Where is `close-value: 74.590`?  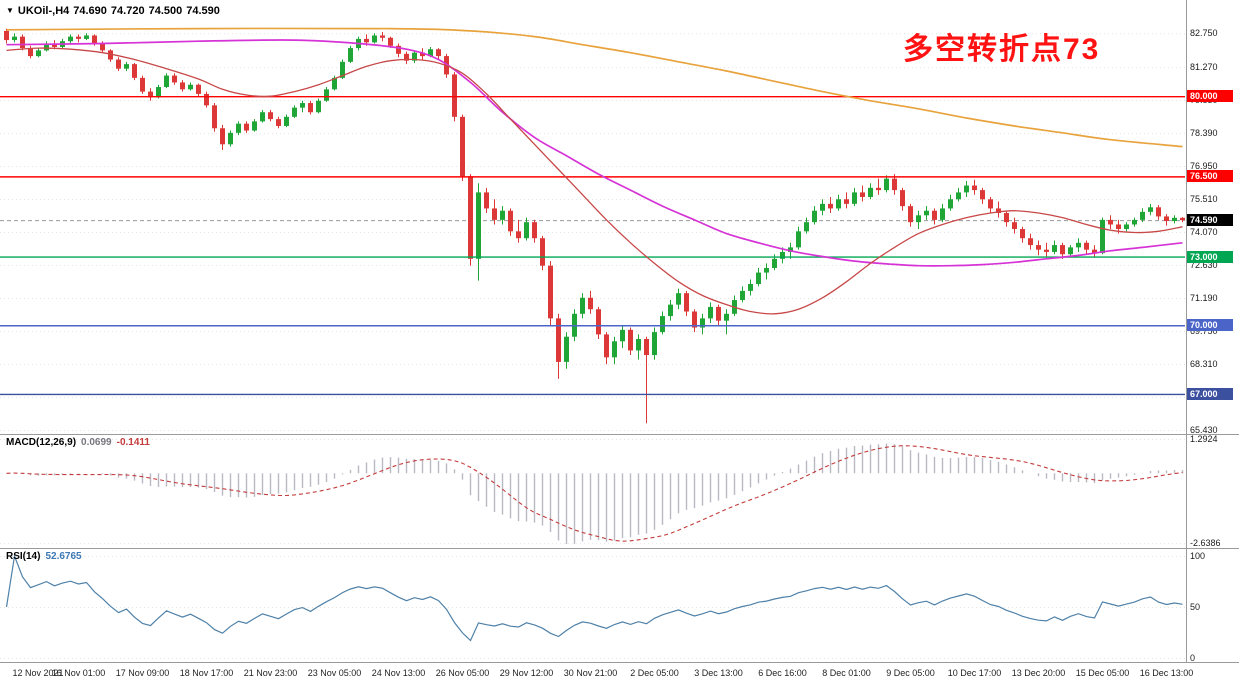 close-value: 74.590 is located at coordinates (203, 11).